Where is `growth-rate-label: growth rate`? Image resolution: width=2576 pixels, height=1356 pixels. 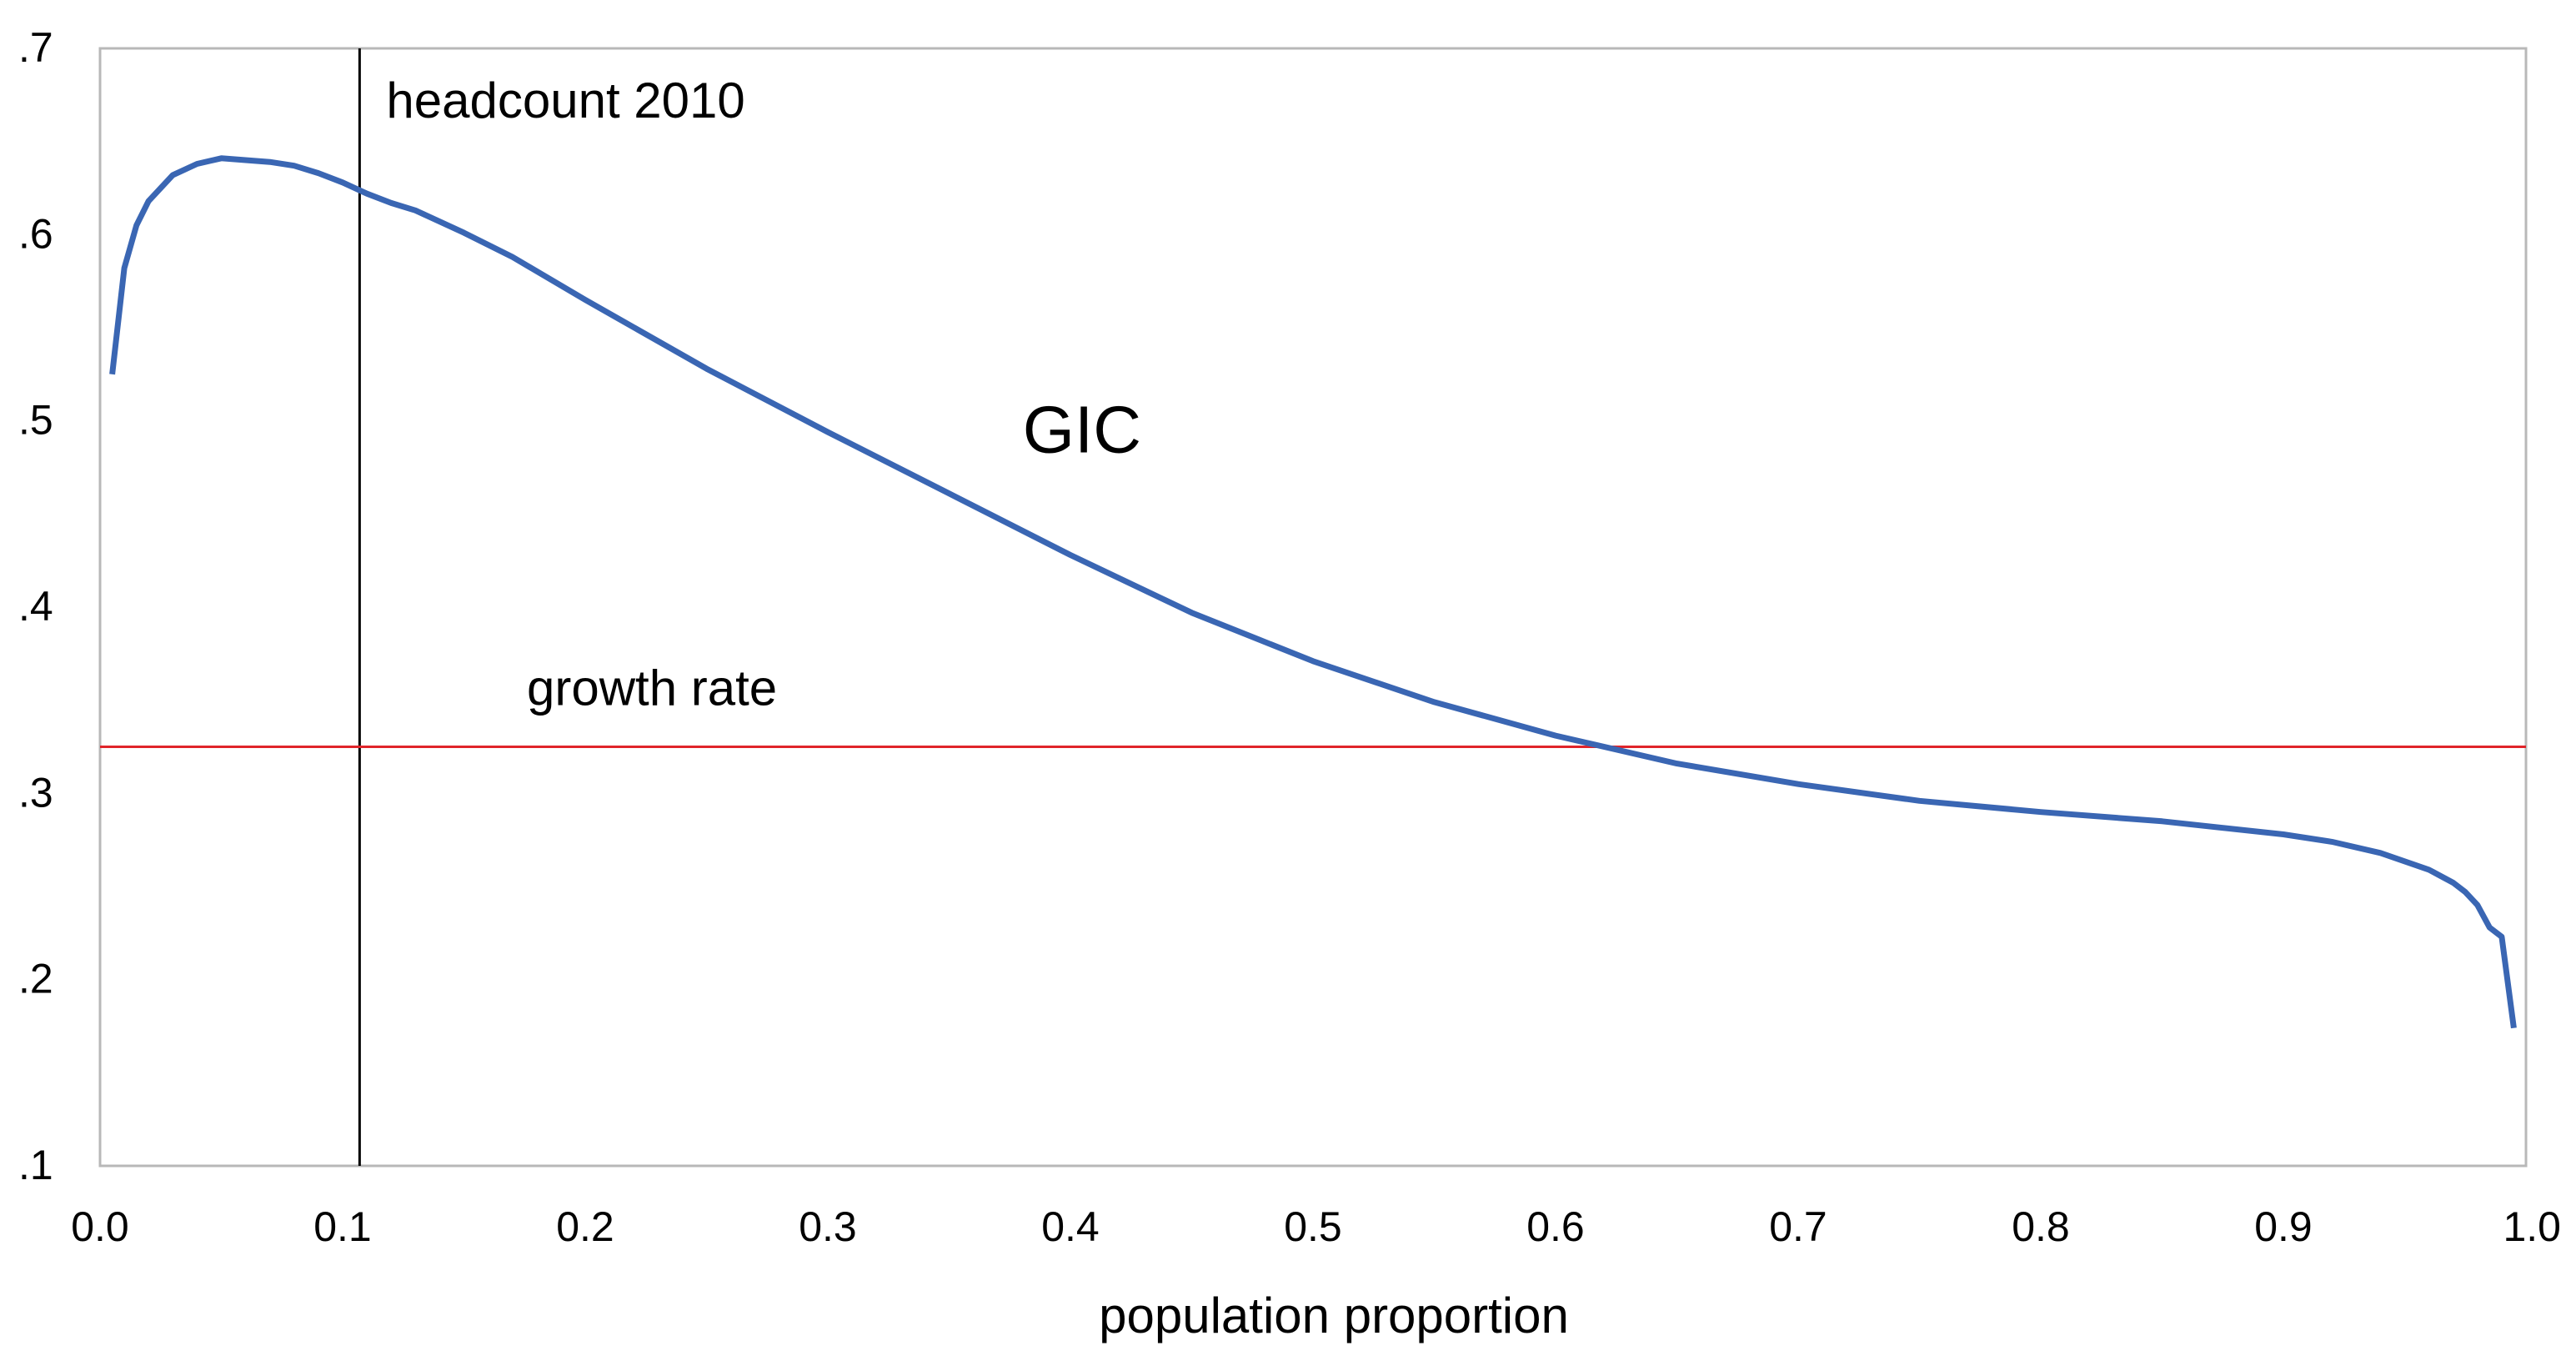 growth-rate-label: growth rate is located at coordinates (652, 688).